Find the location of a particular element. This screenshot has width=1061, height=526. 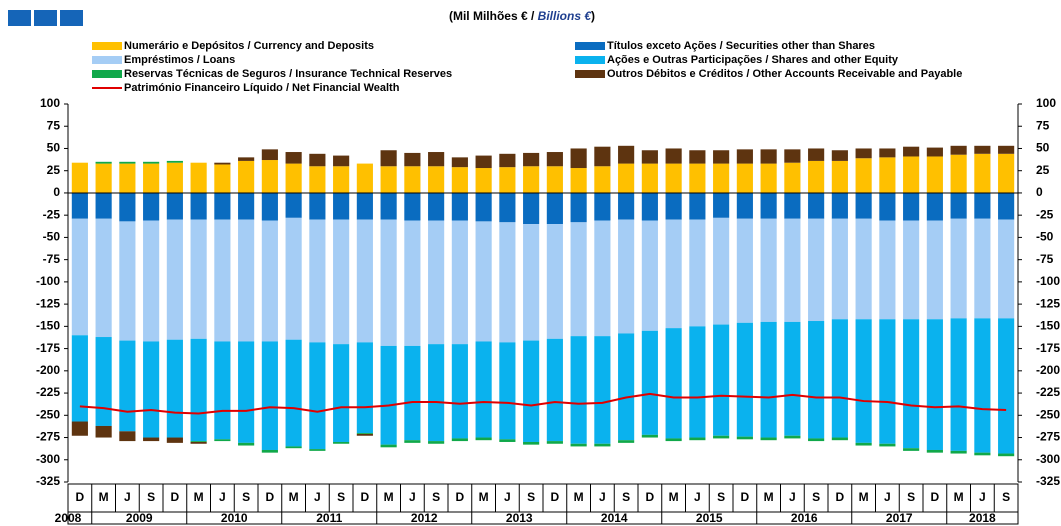

y2-tick-label: -50 is located at coordinates (1045, 237).